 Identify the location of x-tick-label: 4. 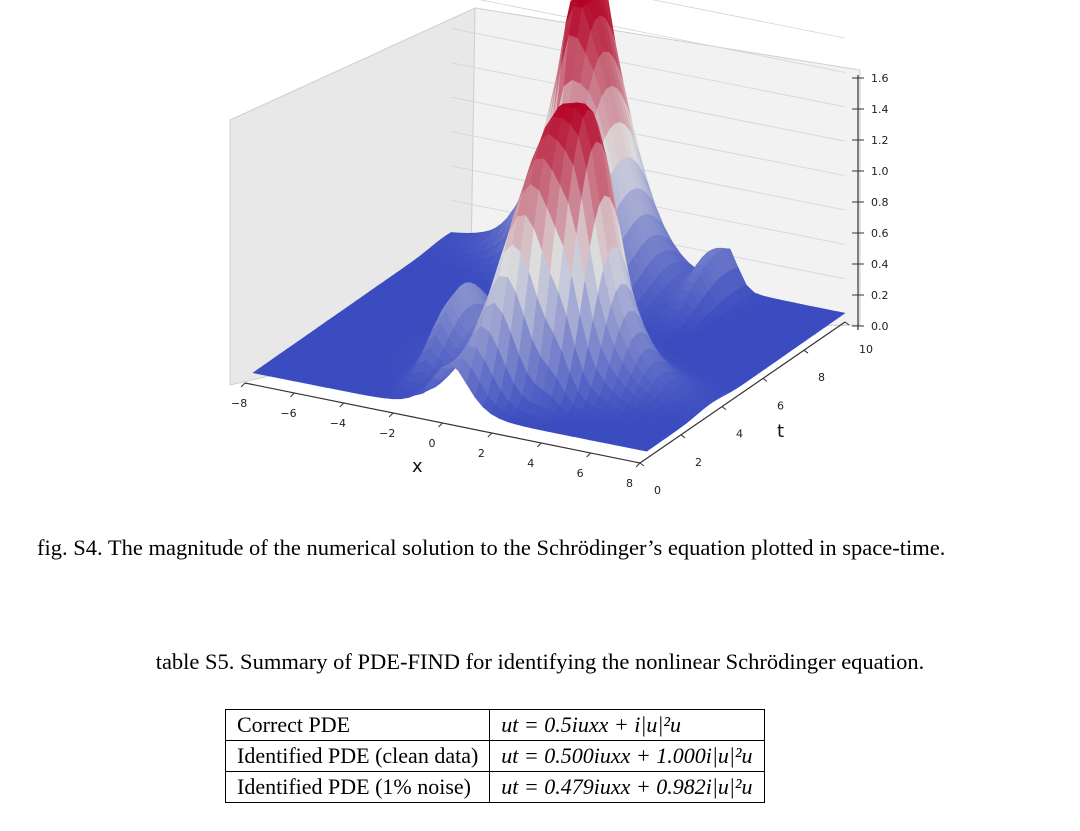
(530, 463).